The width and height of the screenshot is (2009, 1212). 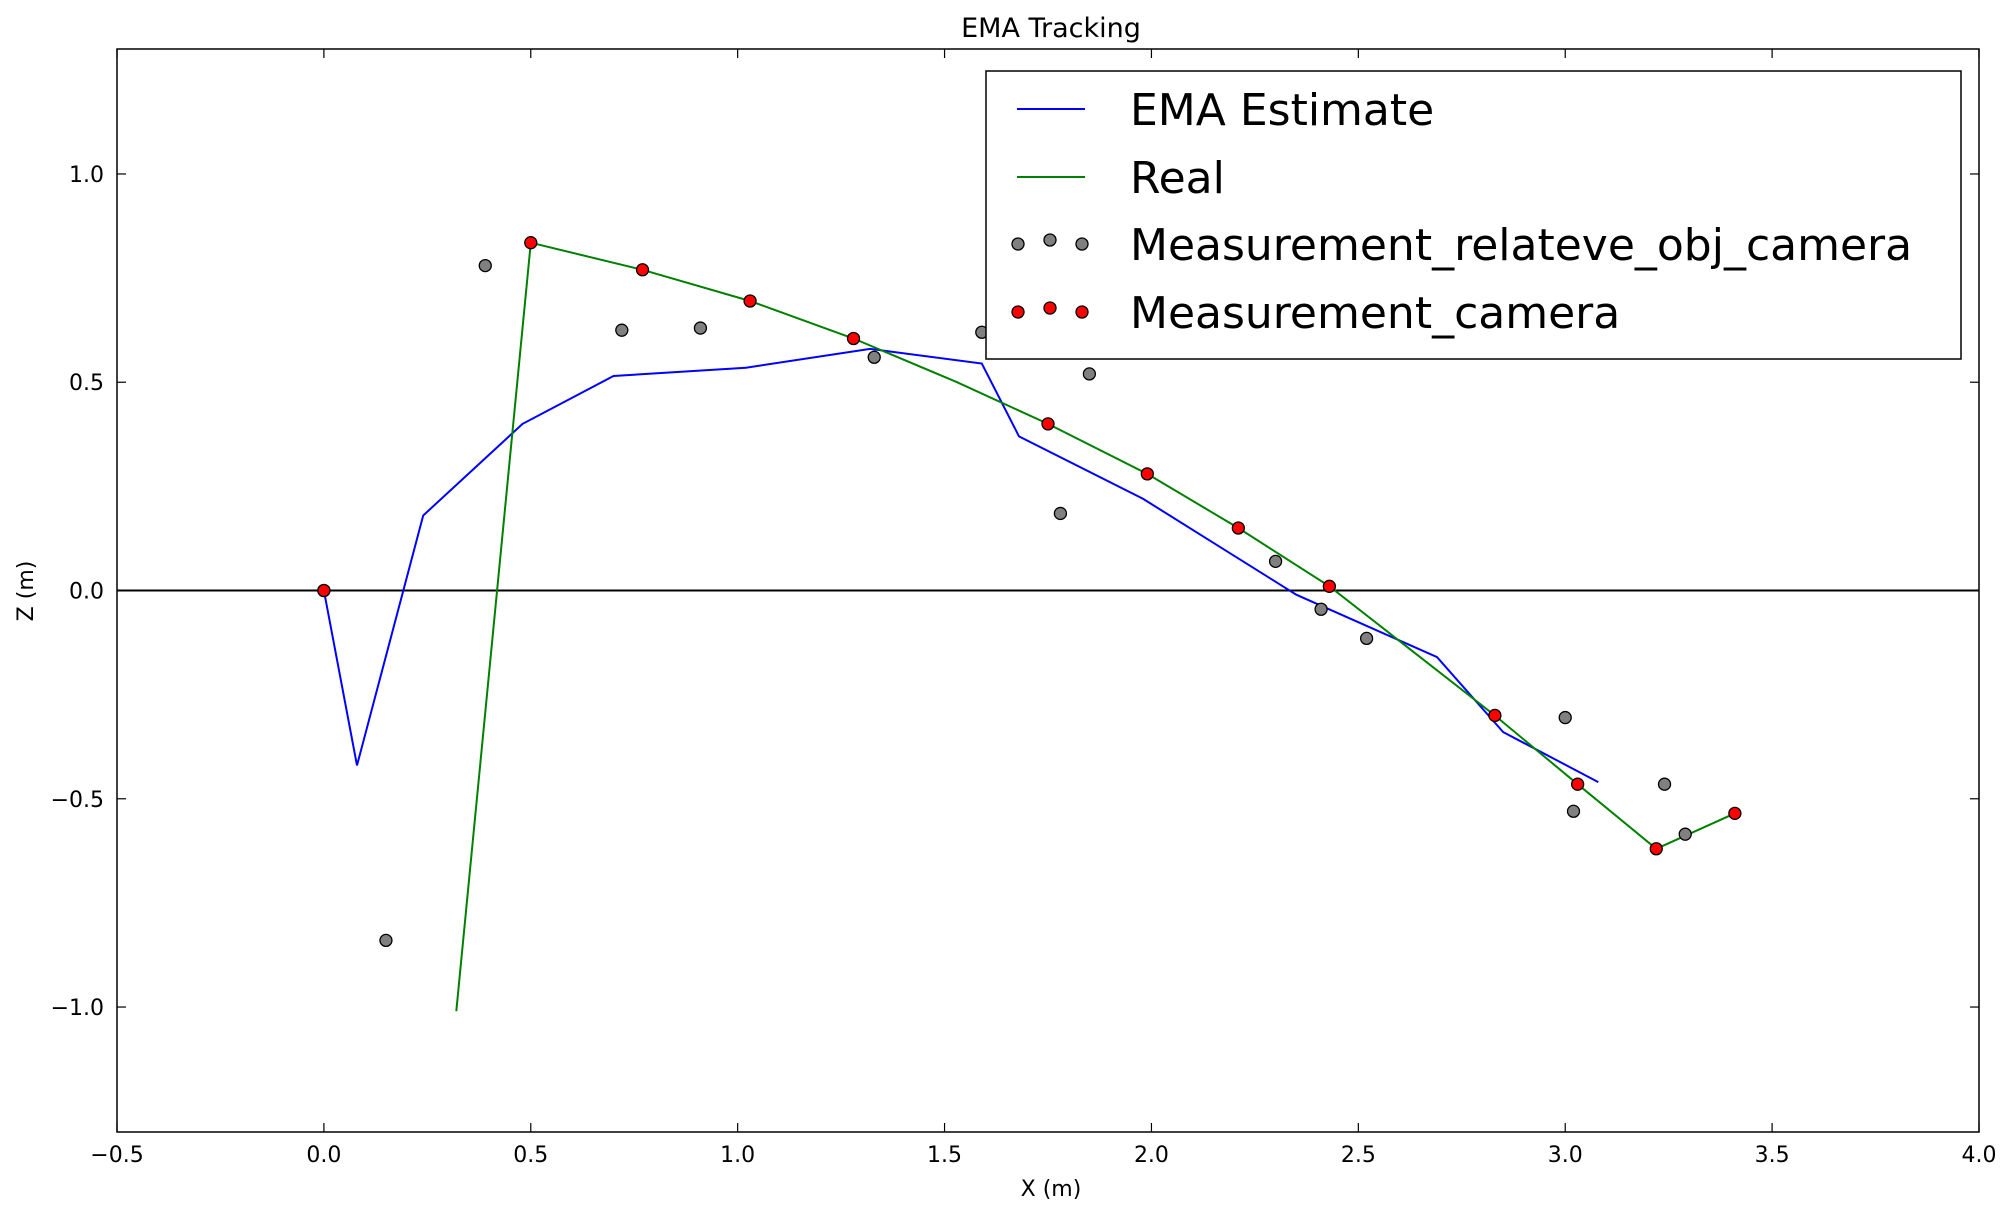 I want to click on y-tick-label: −0.5, so click(x=77, y=800).